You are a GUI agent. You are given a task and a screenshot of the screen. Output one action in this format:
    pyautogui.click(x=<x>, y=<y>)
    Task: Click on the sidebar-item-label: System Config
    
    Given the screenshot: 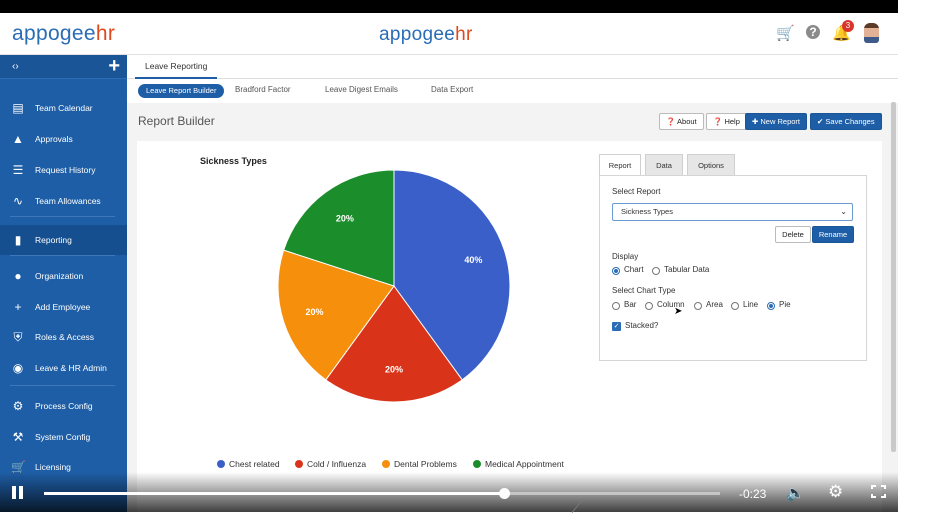 What is the action you would take?
    pyautogui.click(x=63, y=437)
    